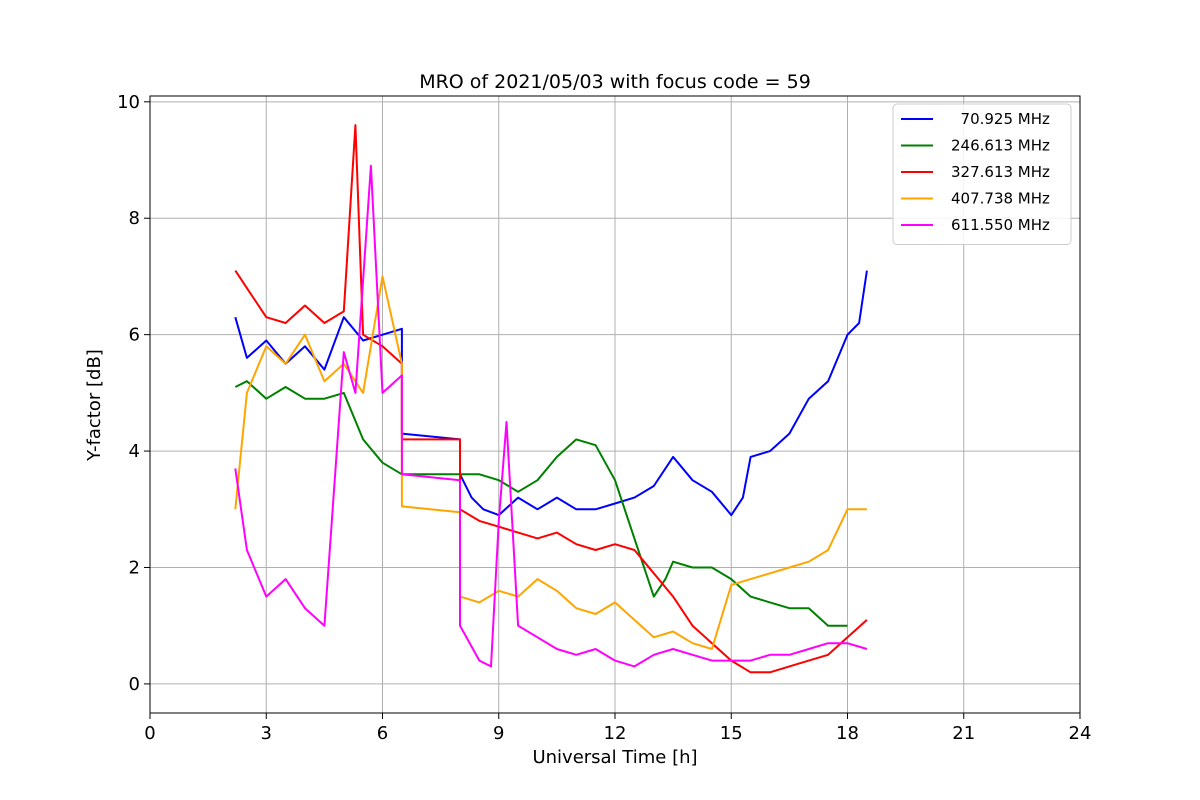  What do you see at coordinates (847, 733) in the screenshot?
I see `x-tick-label: 18` at bounding box center [847, 733].